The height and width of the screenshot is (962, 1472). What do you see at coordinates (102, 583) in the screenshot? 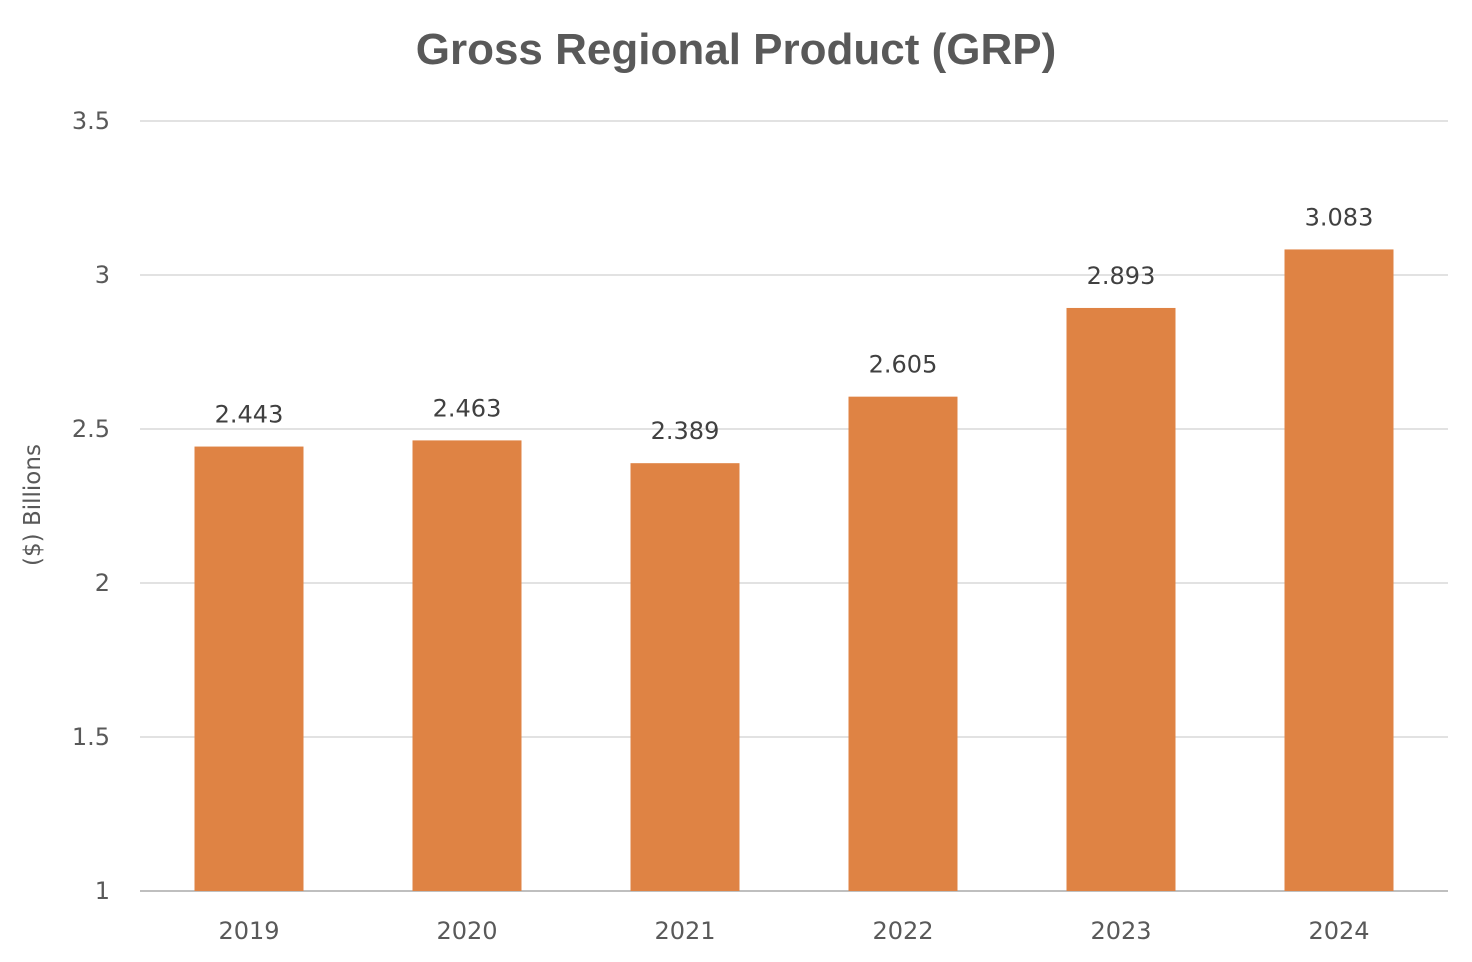
I see `y-tick-label: 2` at bounding box center [102, 583].